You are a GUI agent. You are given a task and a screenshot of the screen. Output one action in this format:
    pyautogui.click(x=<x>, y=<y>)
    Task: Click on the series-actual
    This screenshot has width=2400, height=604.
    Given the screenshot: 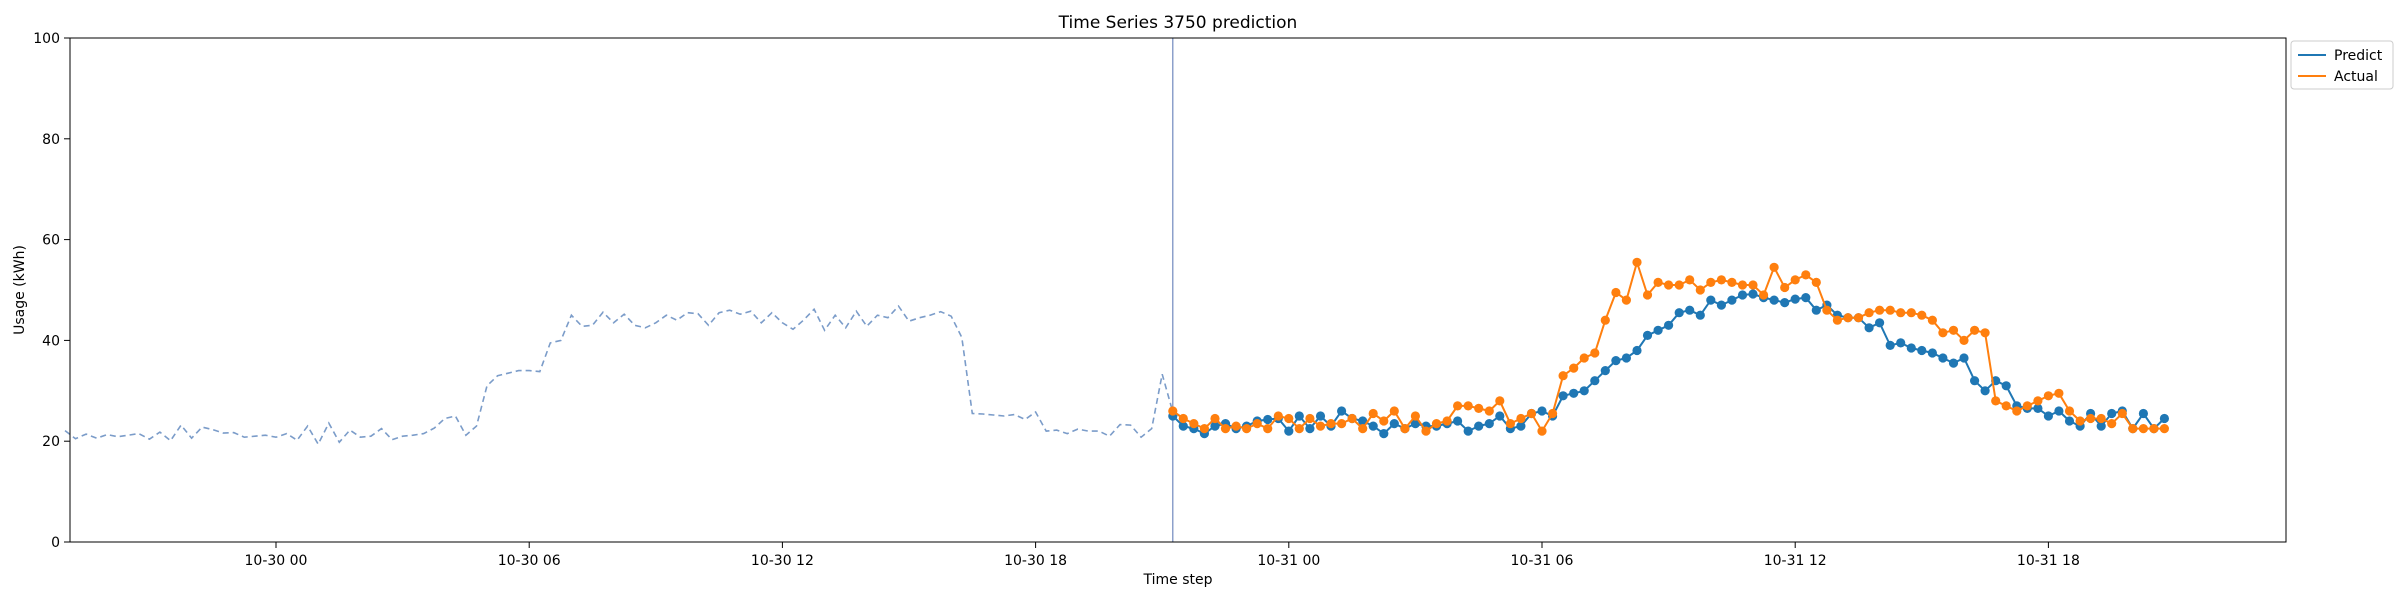 What is the action you would take?
    pyautogui.click(x=1668, y=346)
    